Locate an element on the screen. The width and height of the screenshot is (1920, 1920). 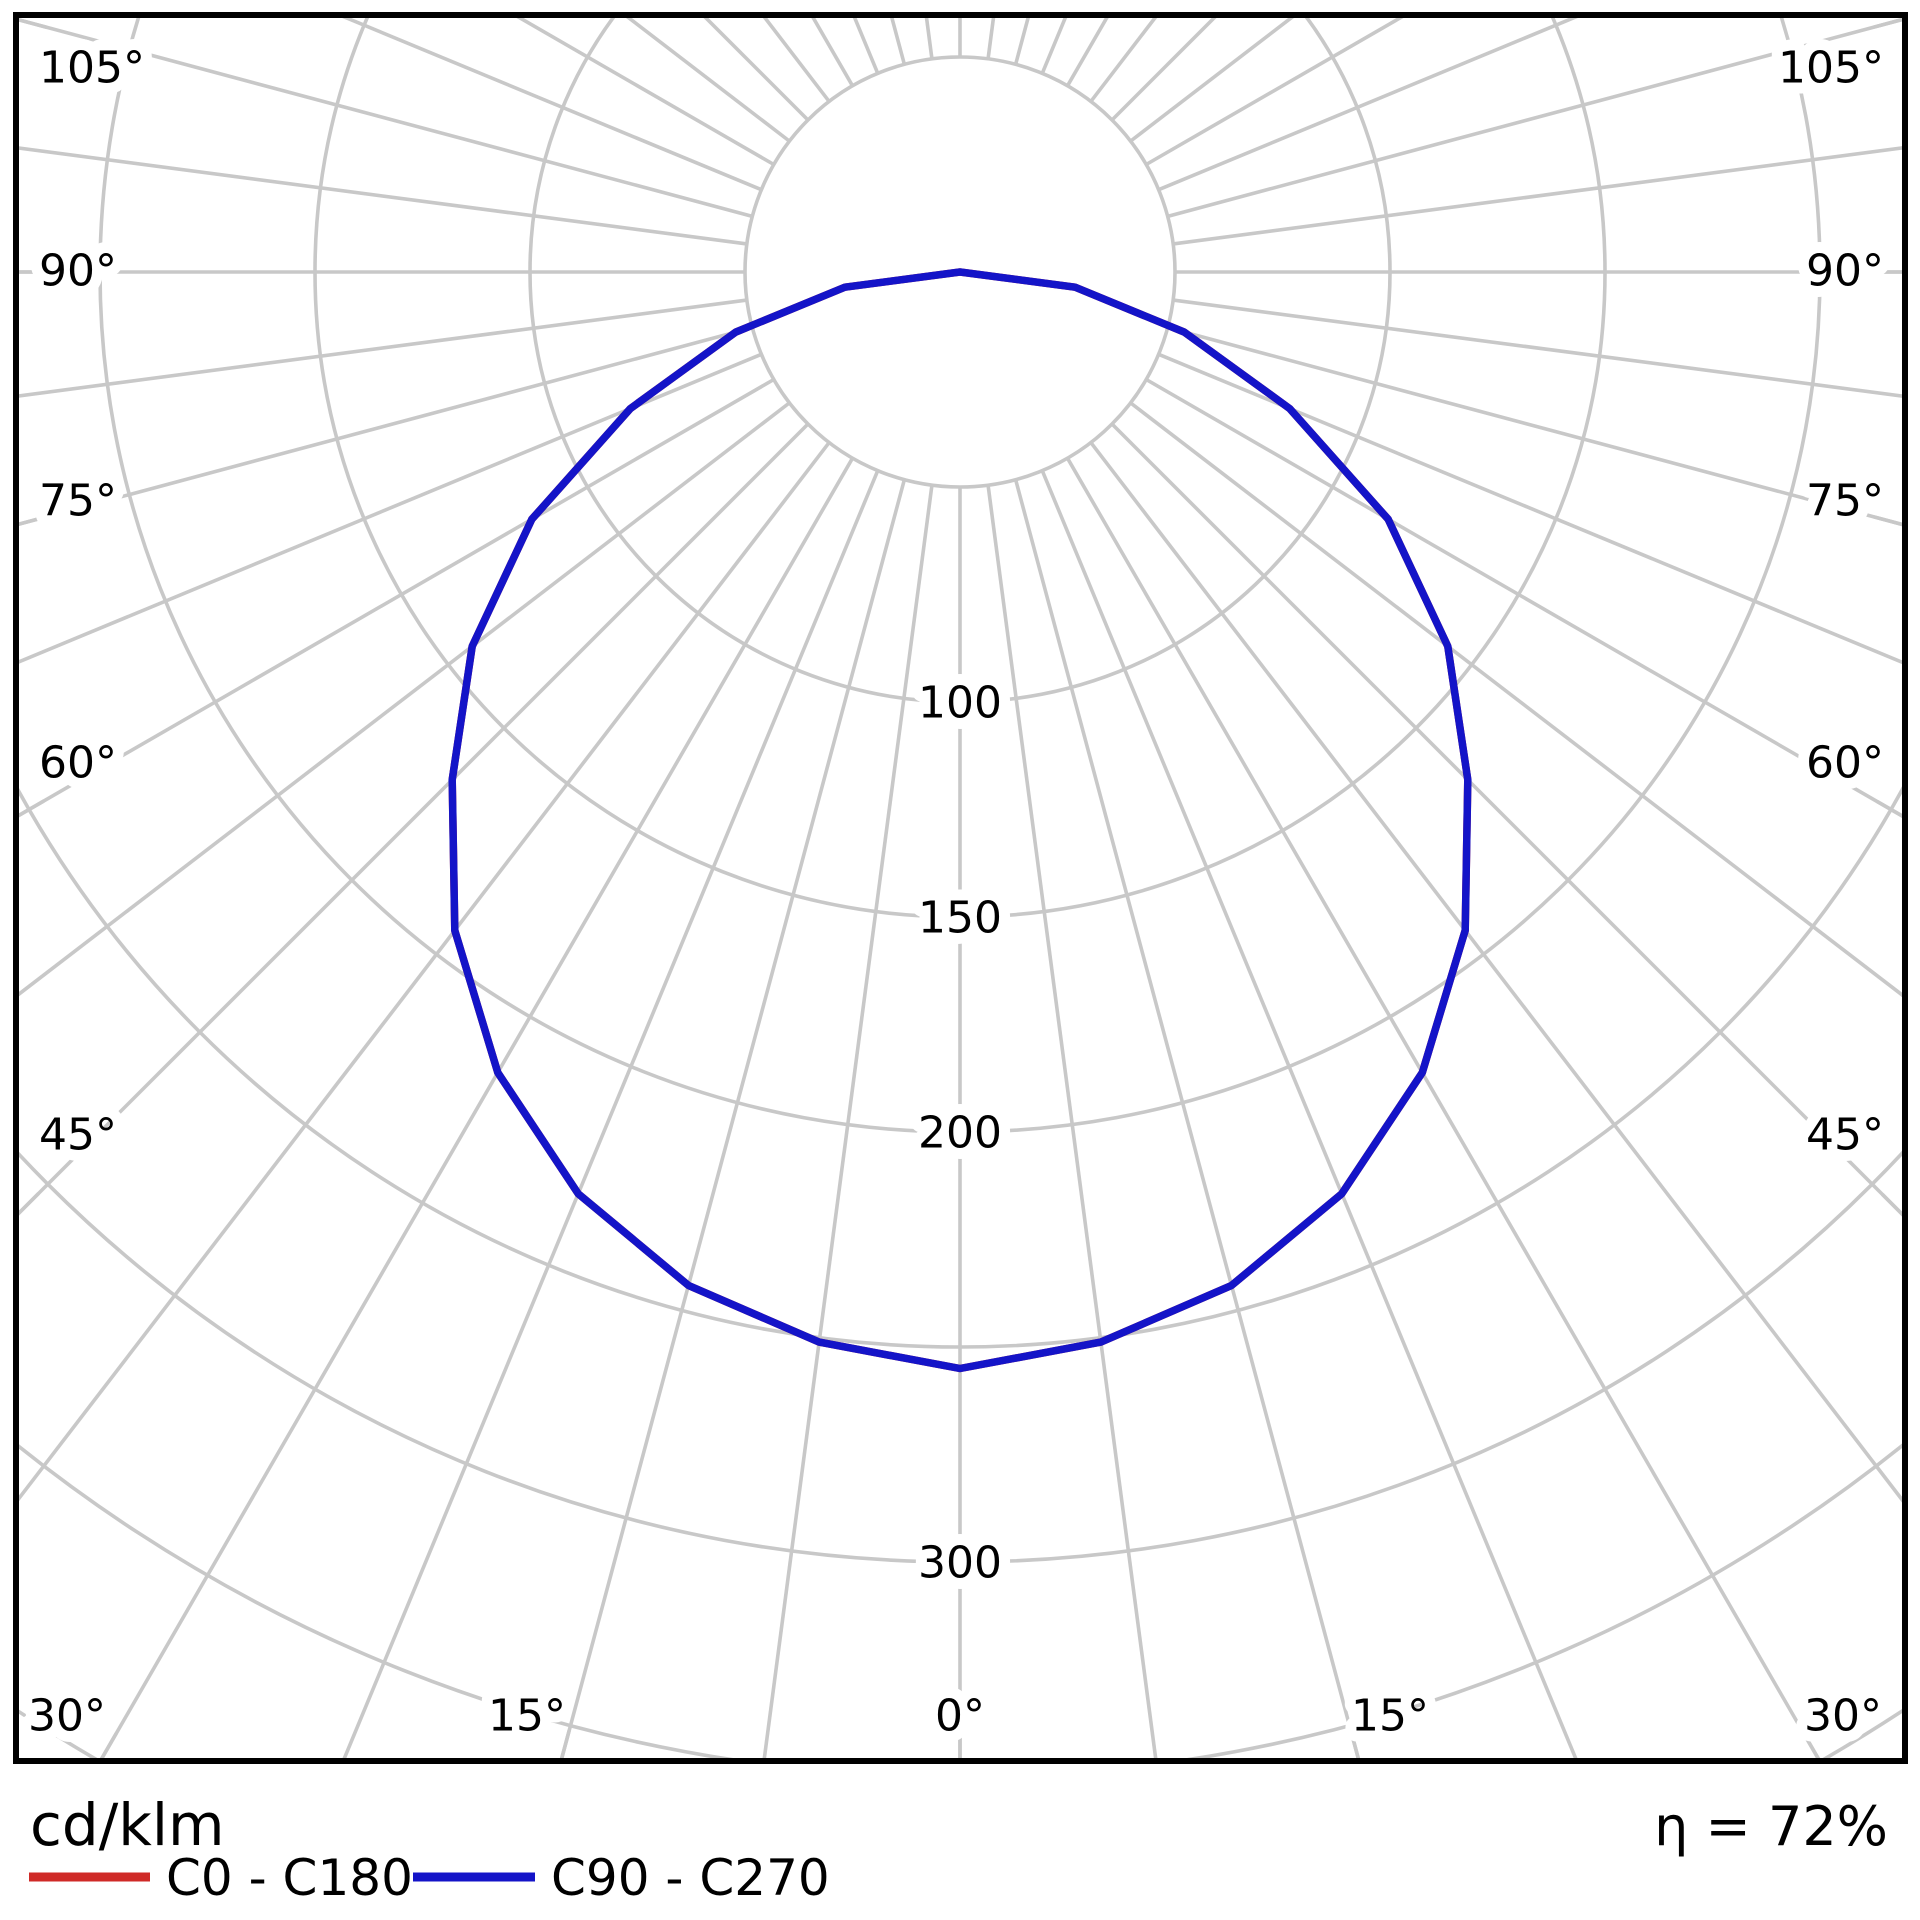
grid-ray-R112.5 is located at coordinates (1367, 105).